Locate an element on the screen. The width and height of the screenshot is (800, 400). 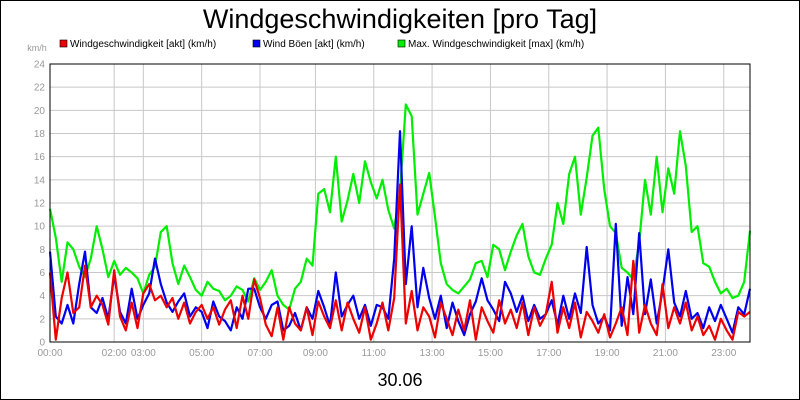
y-tick-label: 16 is located at coordinates (40, 157).